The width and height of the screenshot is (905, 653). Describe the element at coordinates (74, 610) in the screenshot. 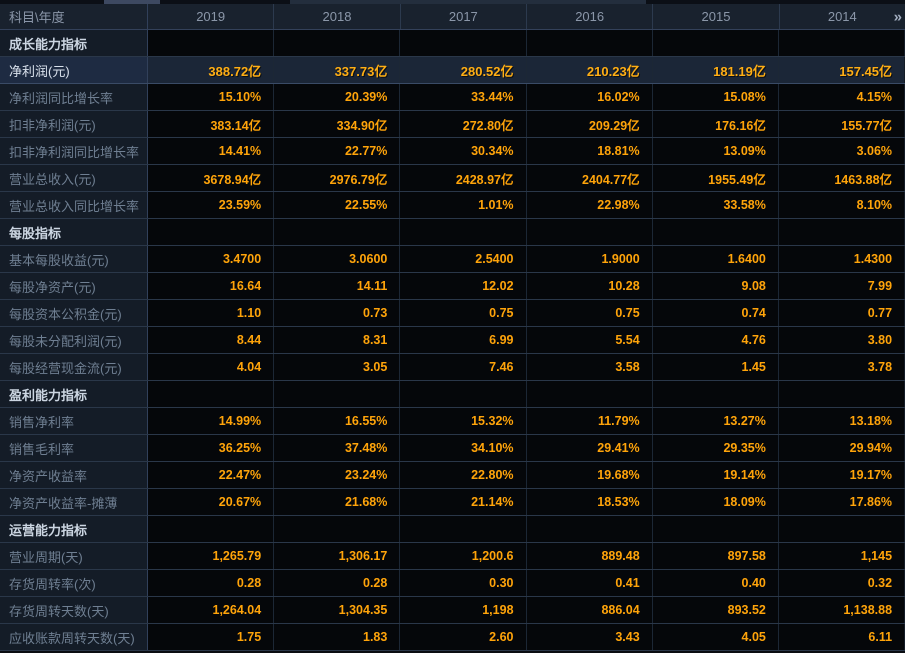

I see `metric-label: 存货周转天数(天)` at that location.